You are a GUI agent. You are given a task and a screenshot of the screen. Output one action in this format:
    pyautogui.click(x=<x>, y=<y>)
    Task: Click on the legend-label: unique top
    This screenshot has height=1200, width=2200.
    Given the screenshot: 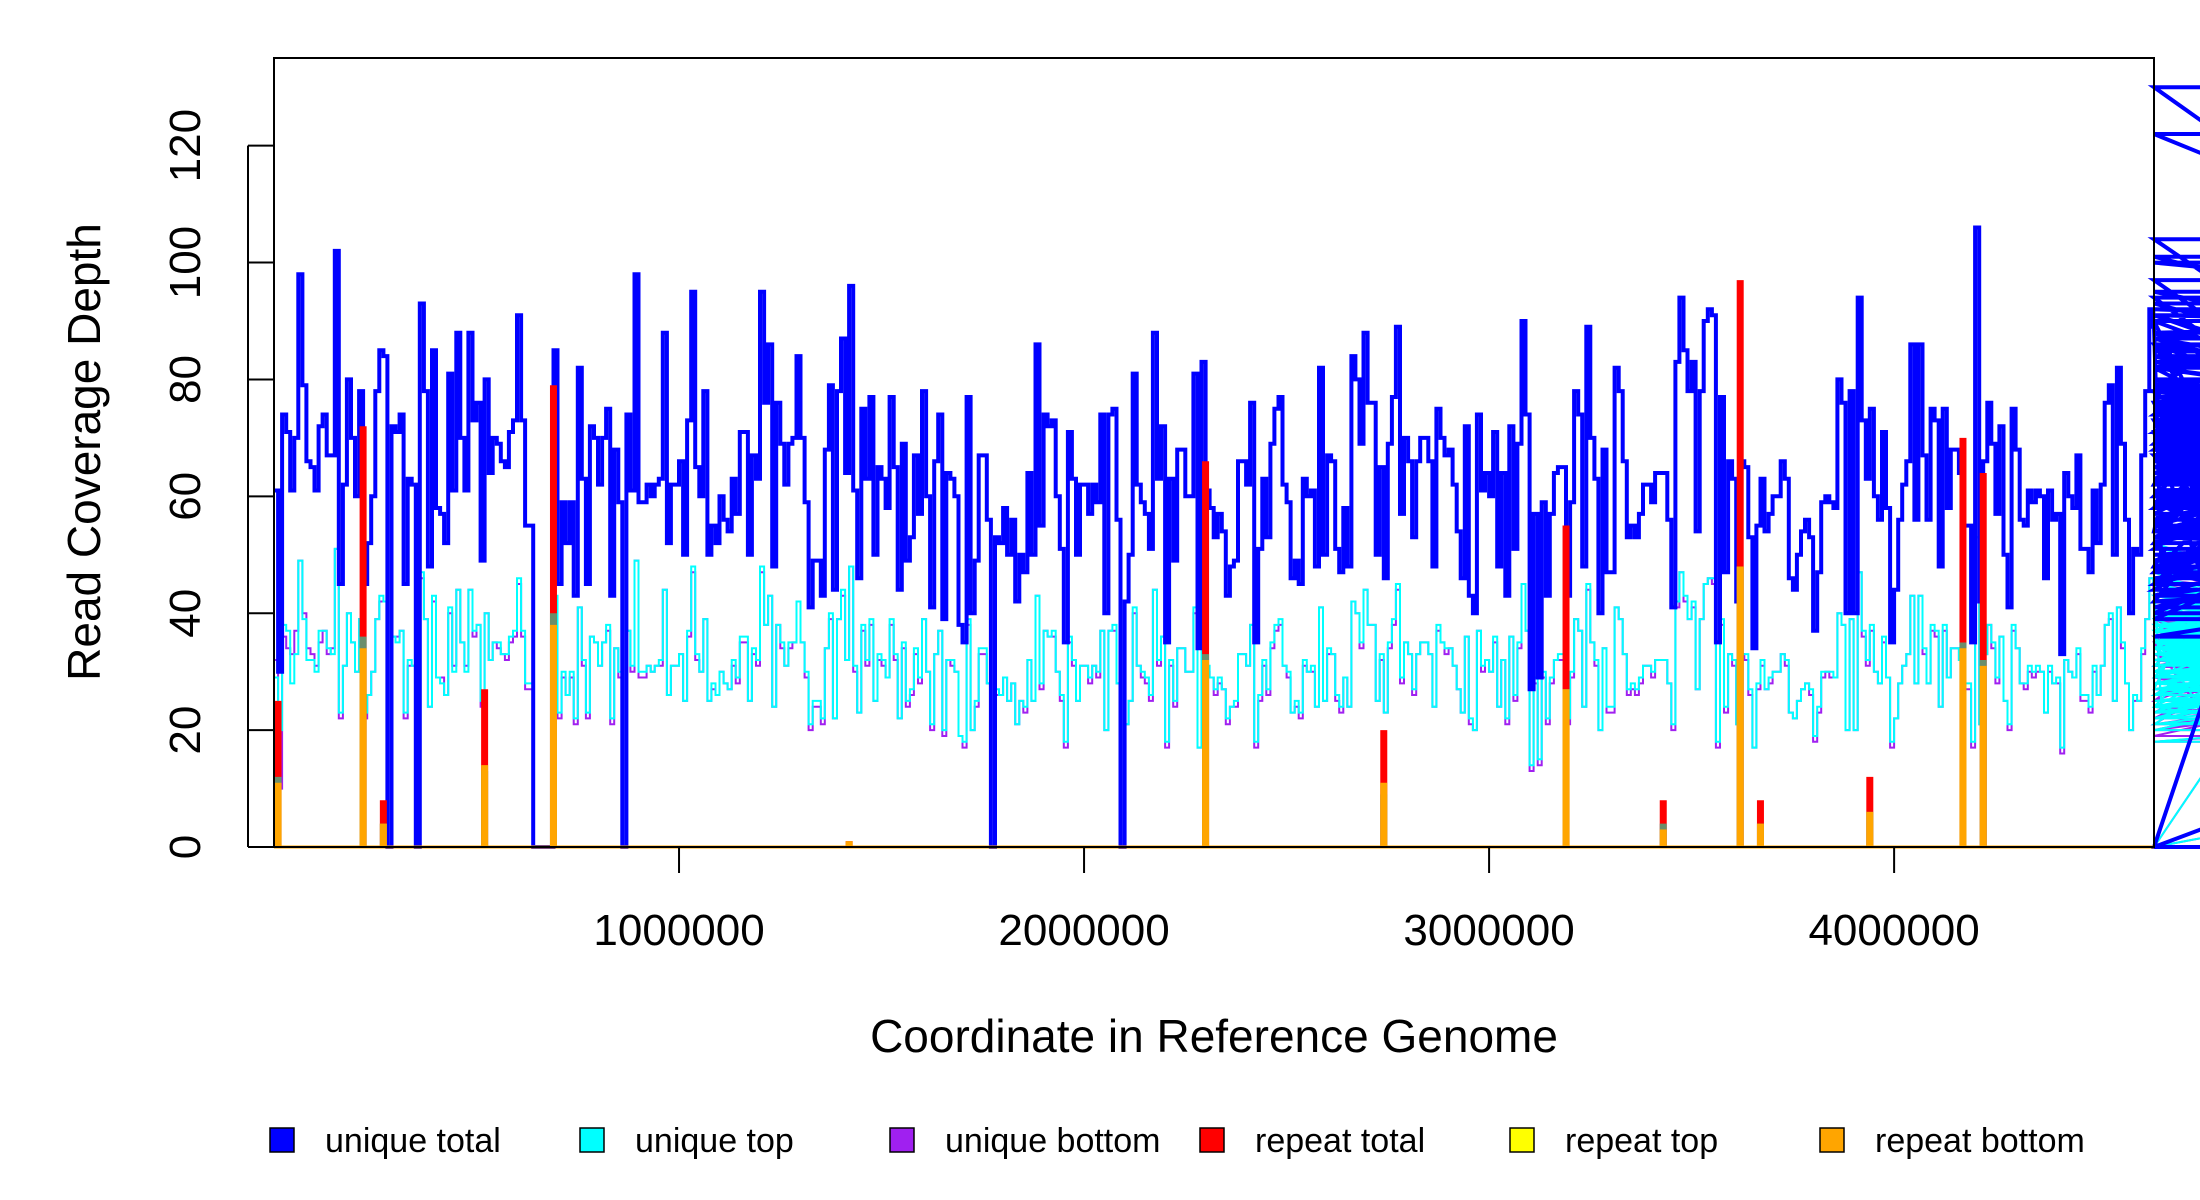 What is the action you would take?
    pyautogui.click(x=714, y=1141)
    